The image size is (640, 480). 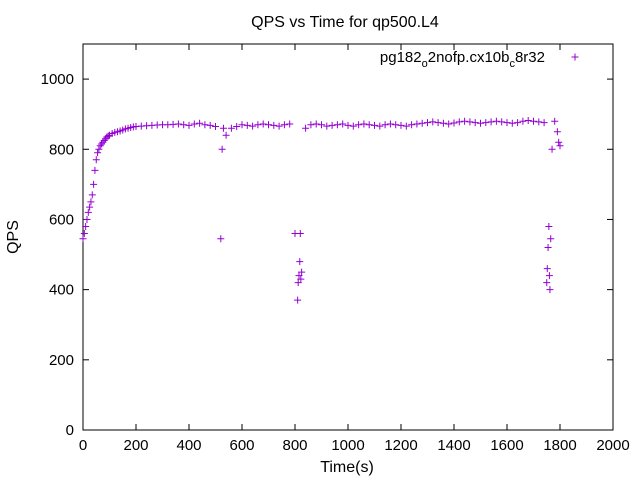 I want to click on y-tick-label: 1000, so click(x=57, y=79).